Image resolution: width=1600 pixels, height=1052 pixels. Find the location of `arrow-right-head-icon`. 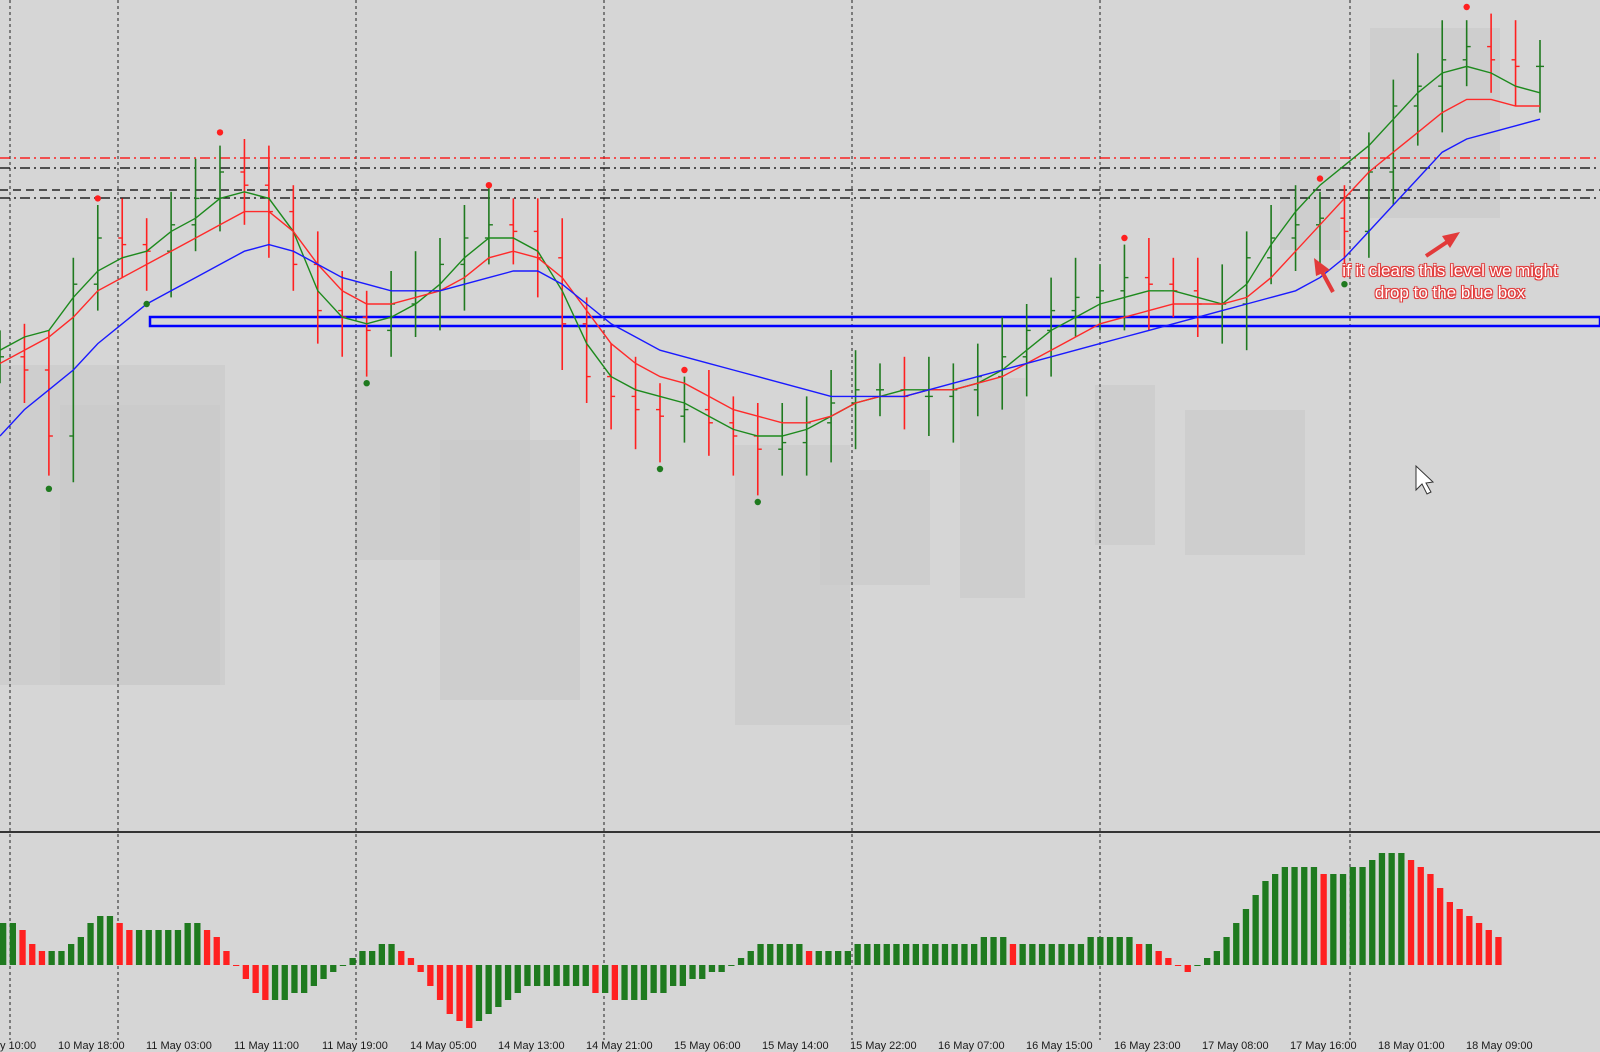

arrow-right-head-icon is located at coordinates (1451, 240).